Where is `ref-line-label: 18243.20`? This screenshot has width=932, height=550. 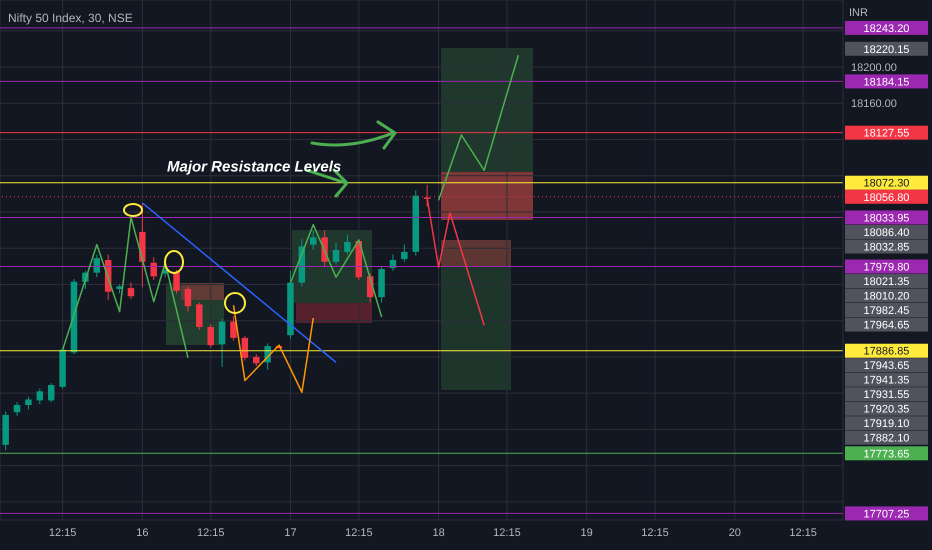 ref-line-label: 18243.20 is located at coordinates (887, 28).